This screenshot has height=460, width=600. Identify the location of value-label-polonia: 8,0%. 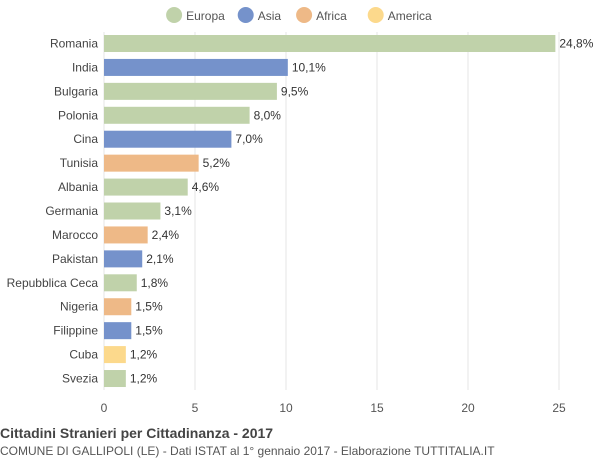
(268, 115).